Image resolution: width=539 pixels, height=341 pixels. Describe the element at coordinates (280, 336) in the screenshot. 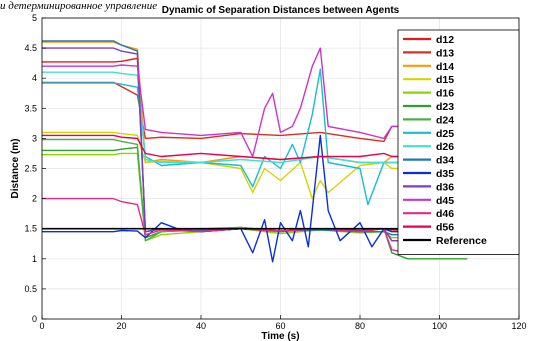

I see `x-axis-label: Time (s)` at that location.